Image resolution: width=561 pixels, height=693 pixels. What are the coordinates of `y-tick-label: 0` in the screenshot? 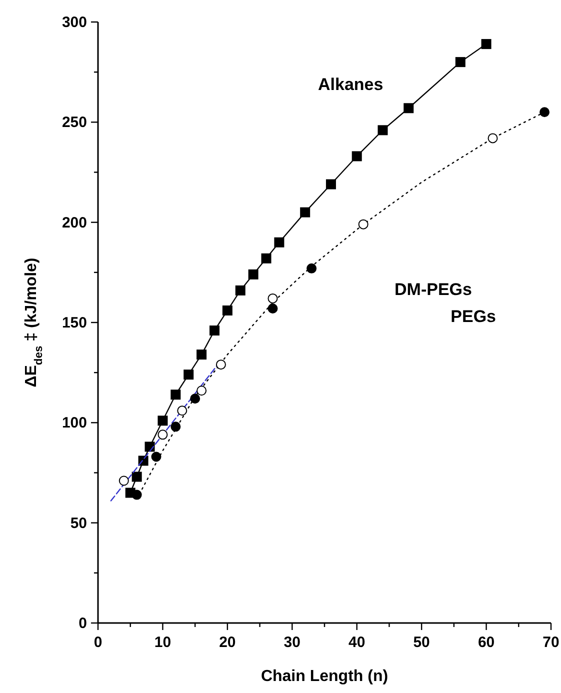 It's located at (82, 623).